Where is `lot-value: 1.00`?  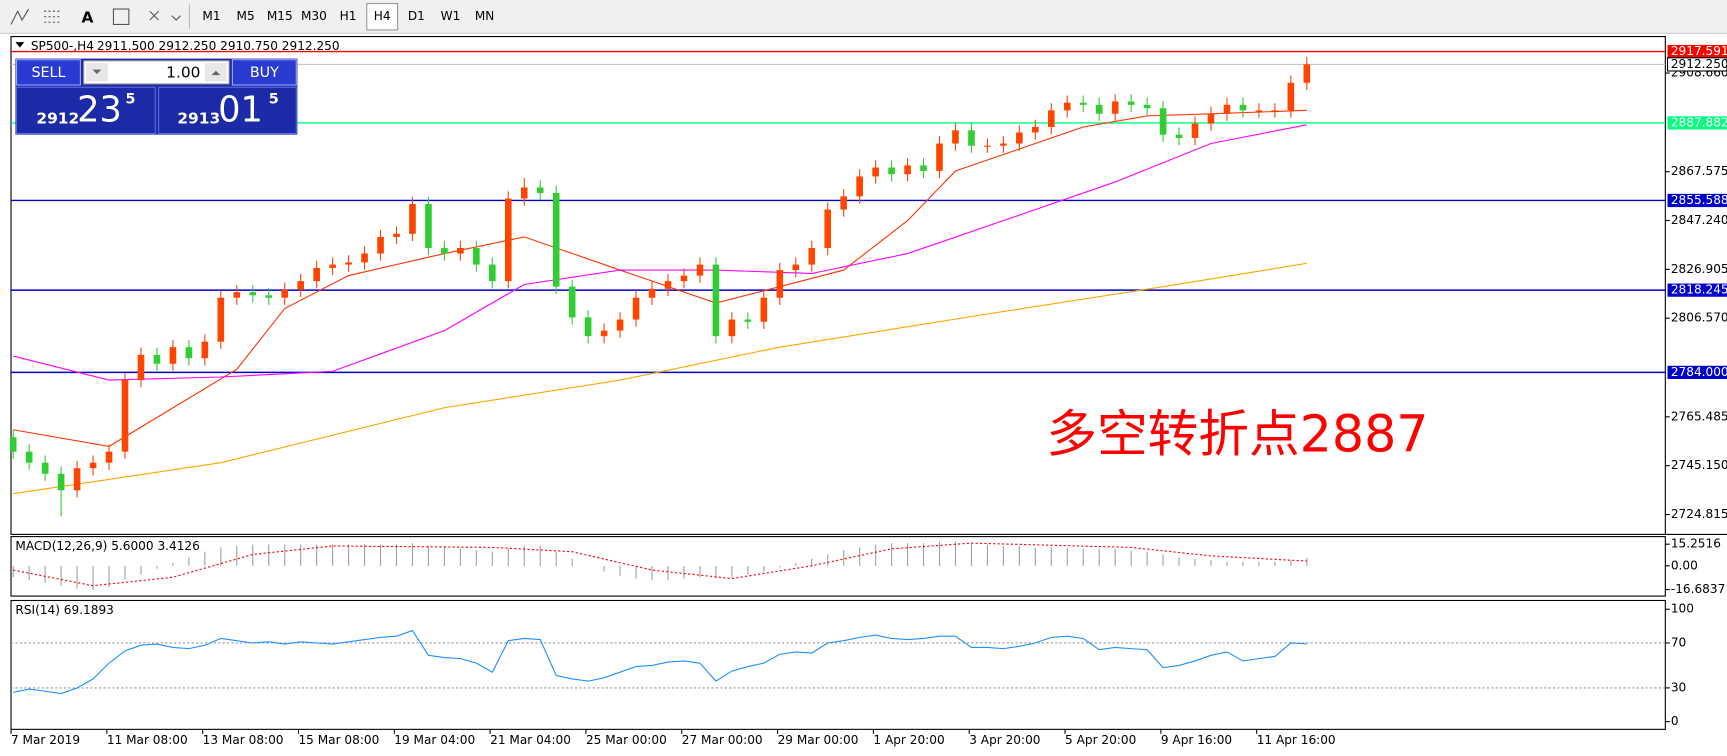
lot-value: 1.00 is located at coordinates (183, 72).